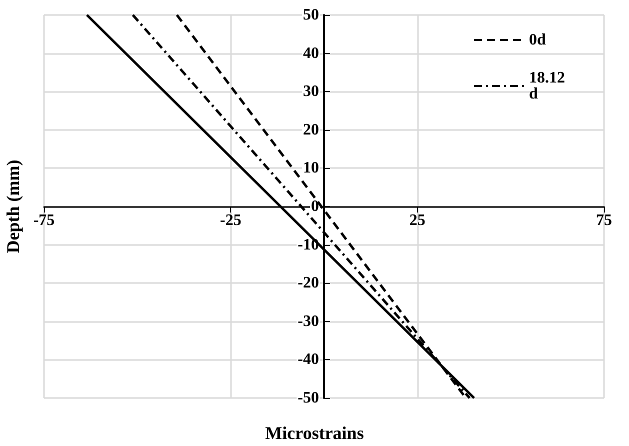 This screenshot has height=446, width=629. I want to click on y-tick-label: -20, so click(308, 283).